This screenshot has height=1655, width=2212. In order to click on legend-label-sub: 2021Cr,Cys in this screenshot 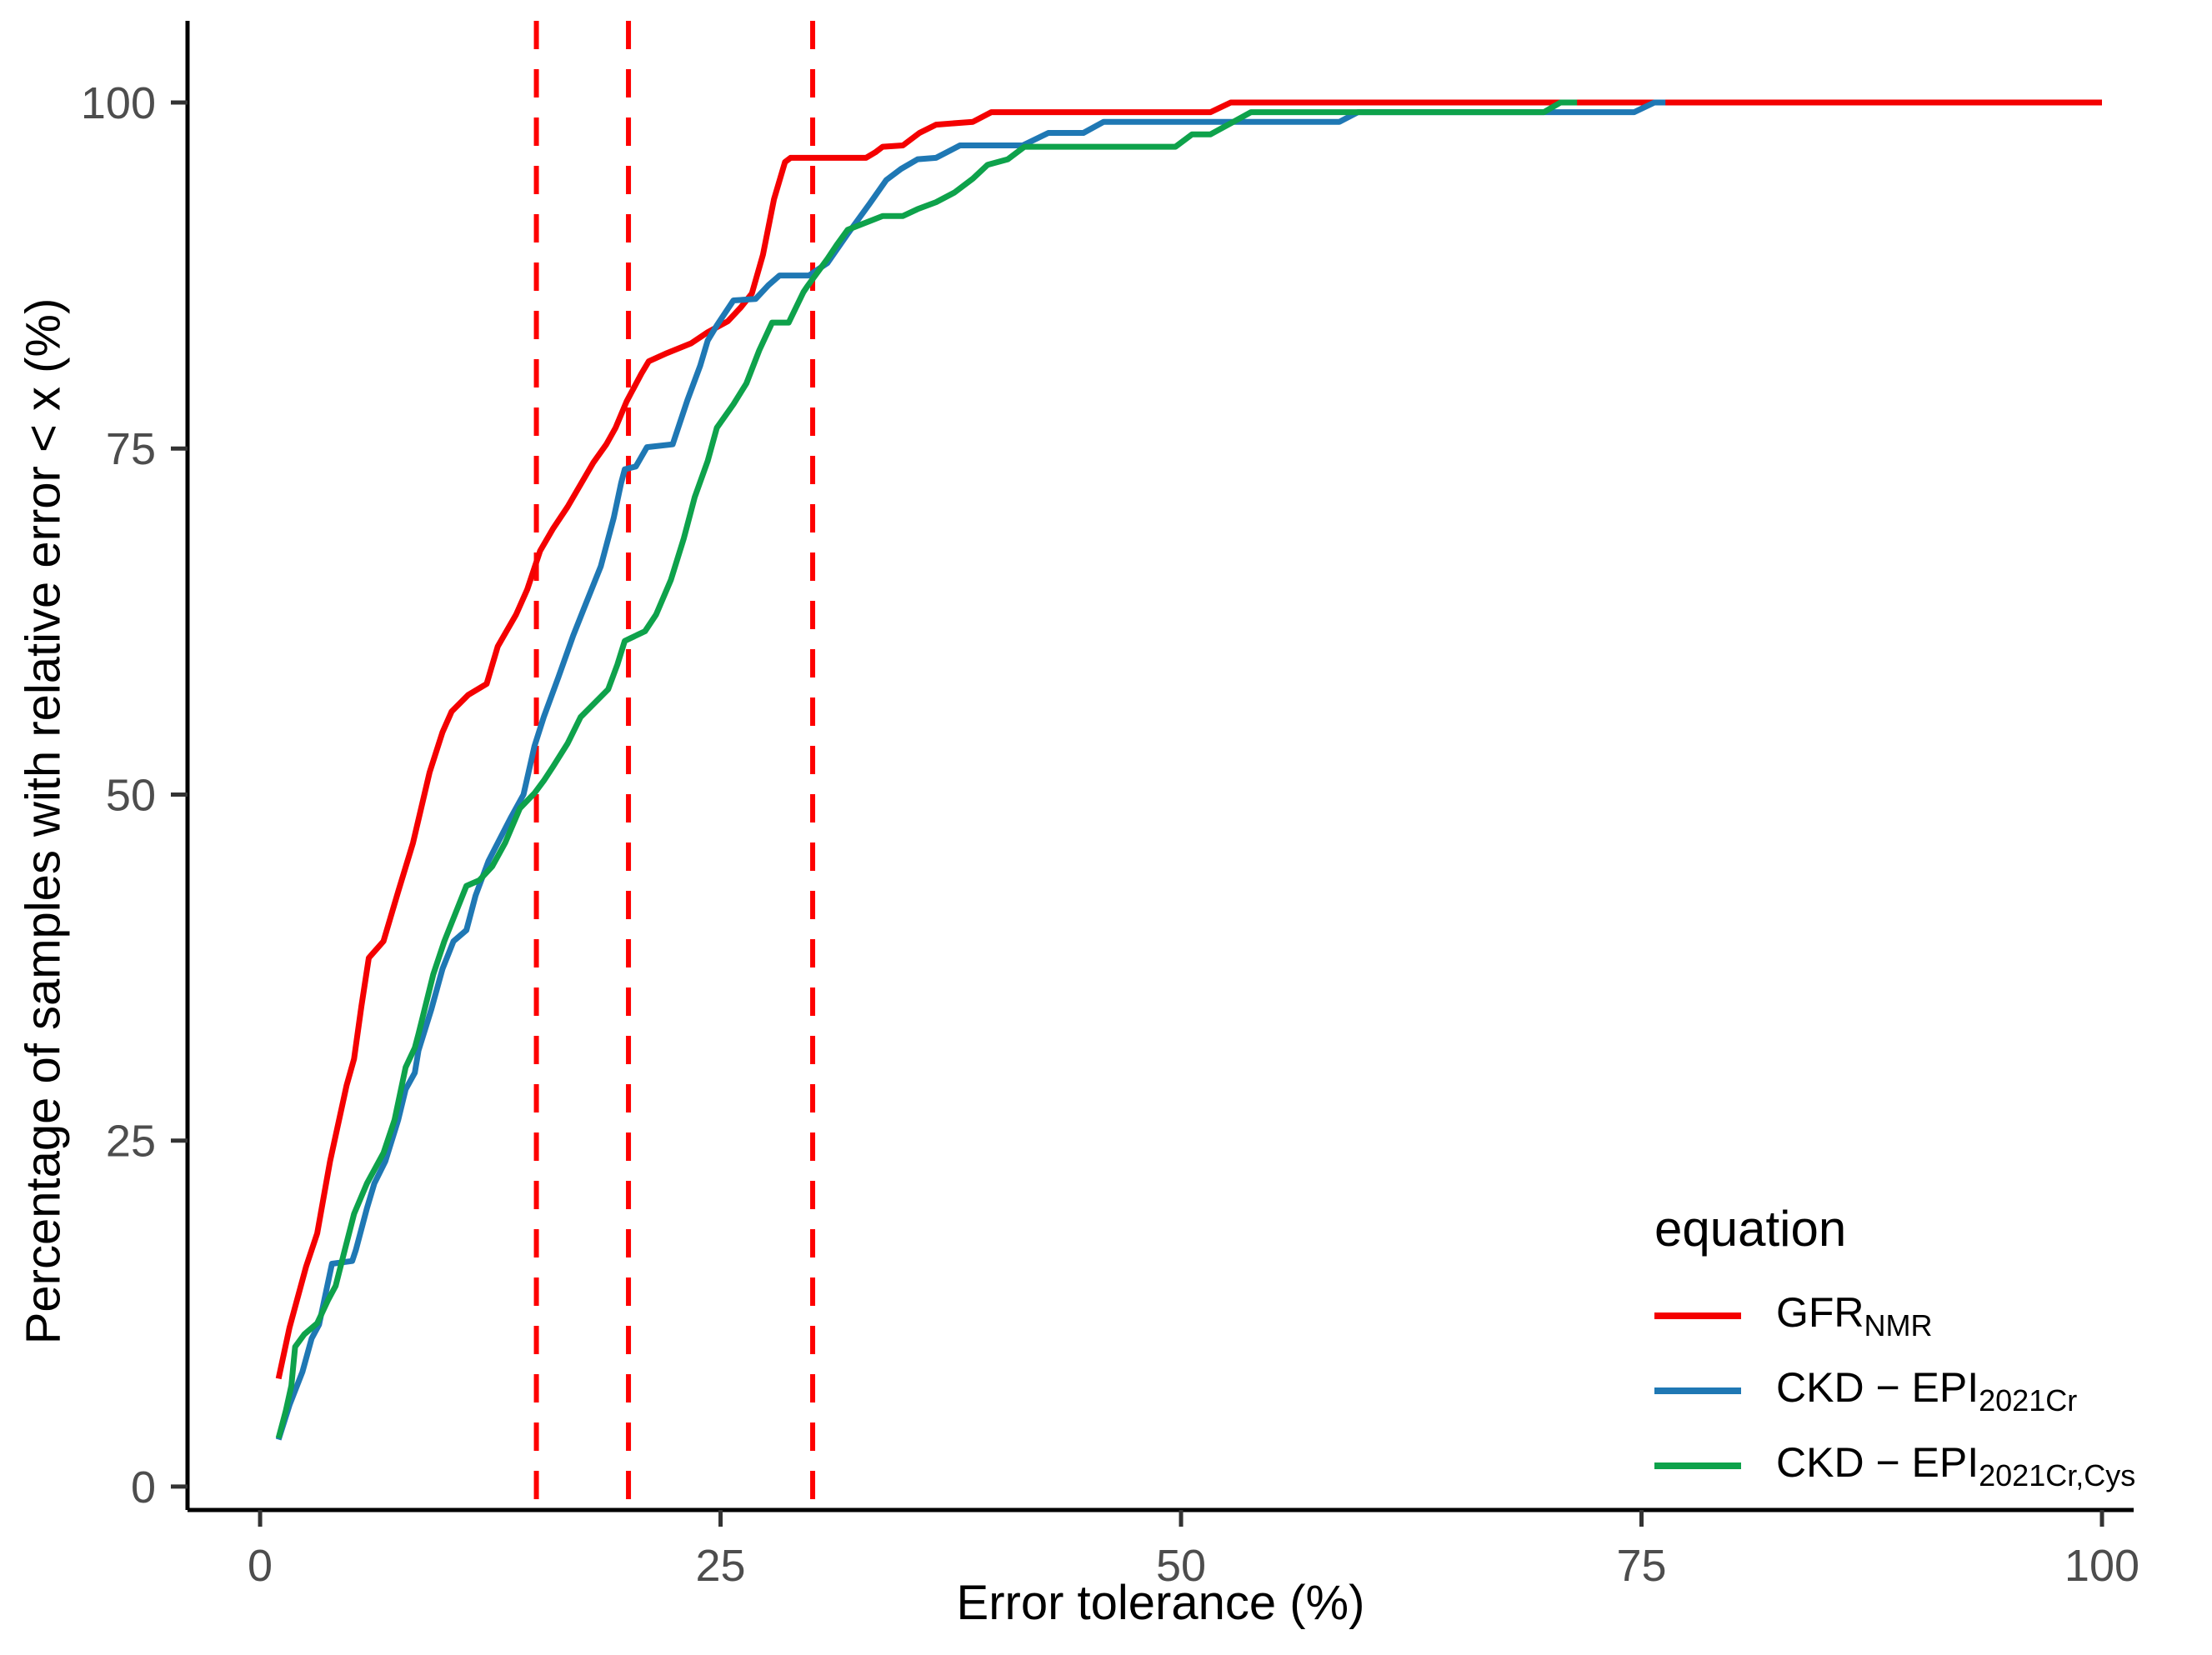, I will do `click(2057, 1475)`.